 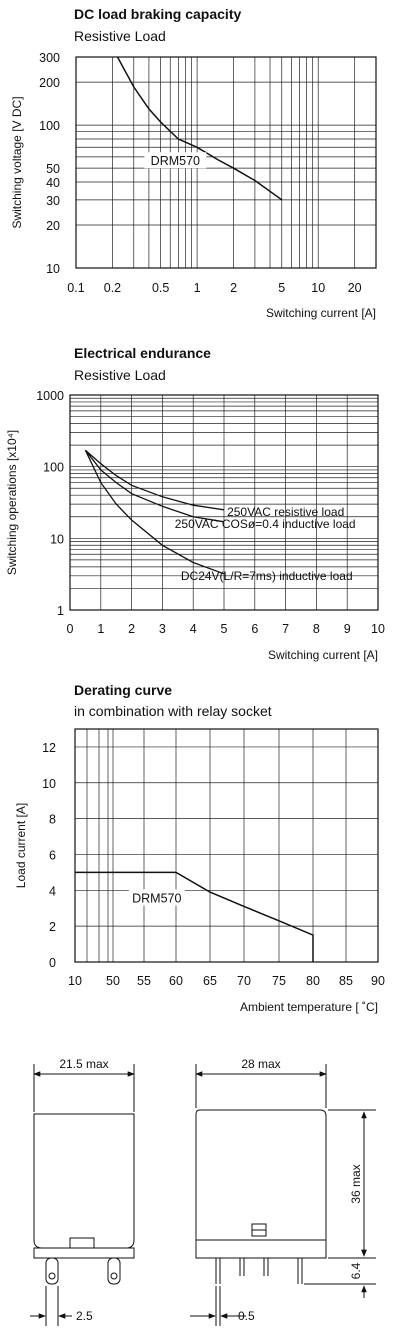 What do you see at coordinates (53, 201) in the screenshot?
I see `y-tick-label: 30` at bounding box center [53, 201].